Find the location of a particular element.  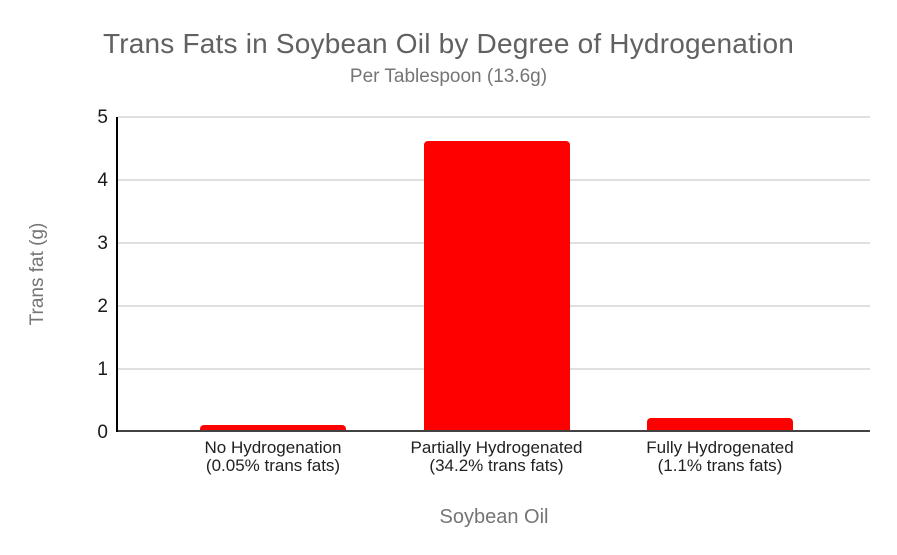

y-tick-label-3: 3 is located at coordinates (102, 243).